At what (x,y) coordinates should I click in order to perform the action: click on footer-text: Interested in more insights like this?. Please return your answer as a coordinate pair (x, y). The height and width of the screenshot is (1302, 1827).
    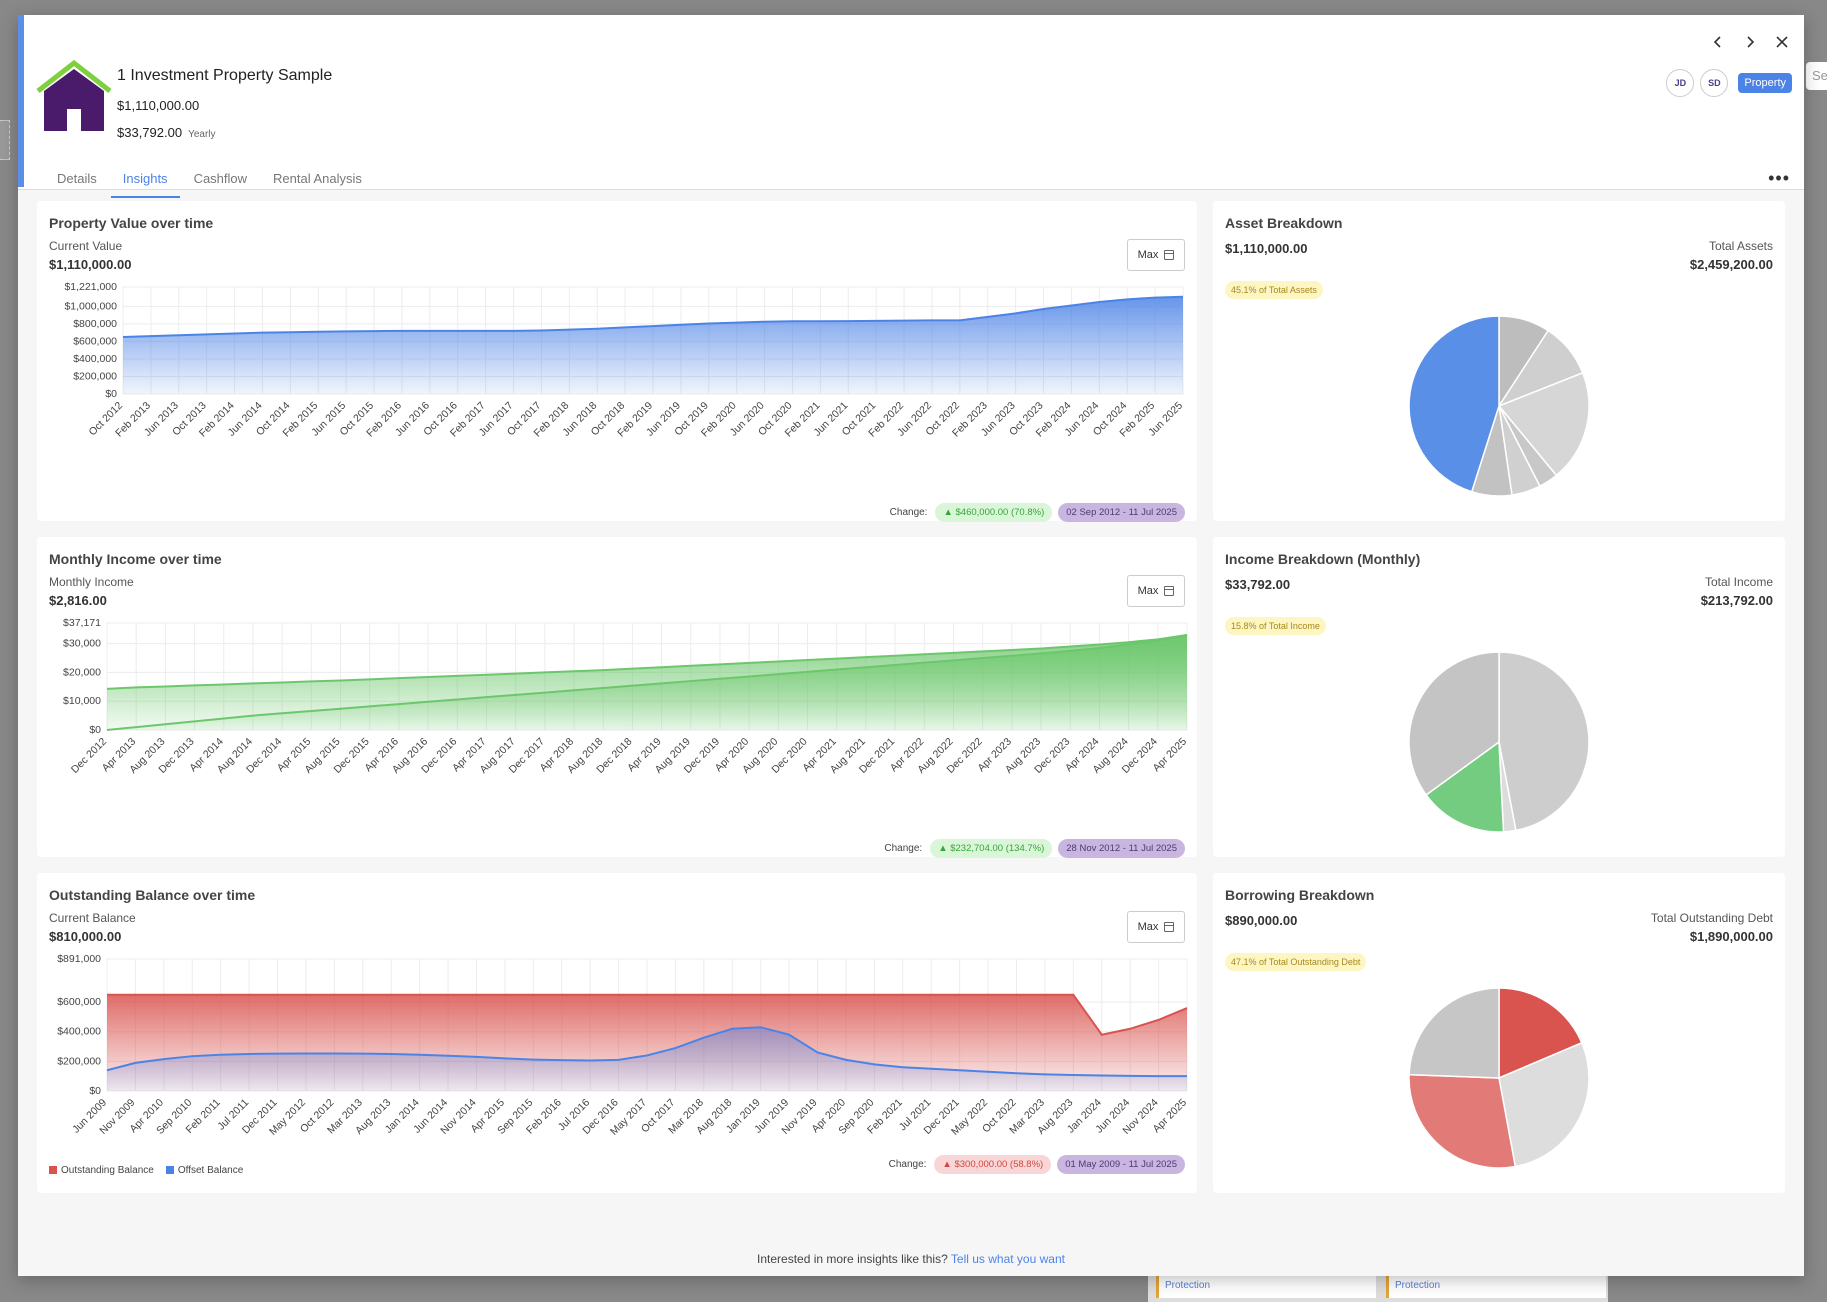
    Looking at the image, I should click on (852, 1259).